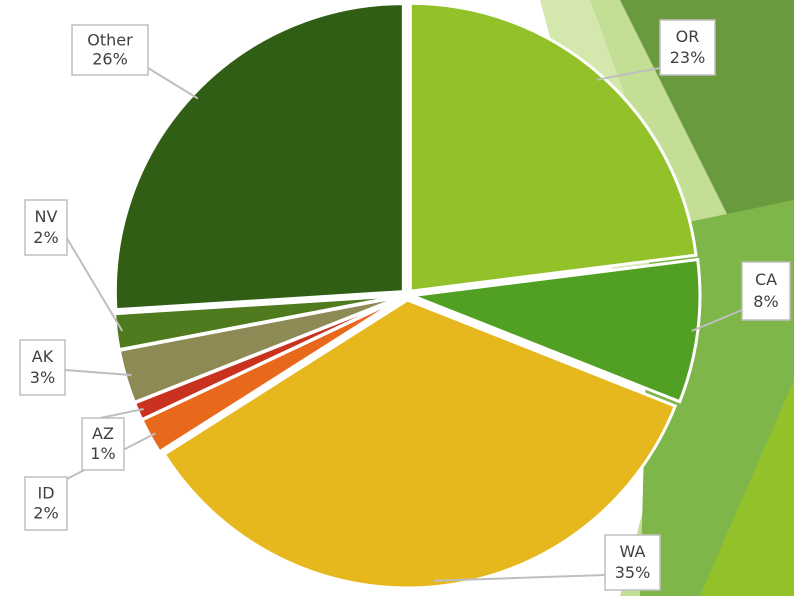  What do you see at coordinates (46, 216) in the screenshot?
I see `label-category: NV` at bounding box center [46, 216].